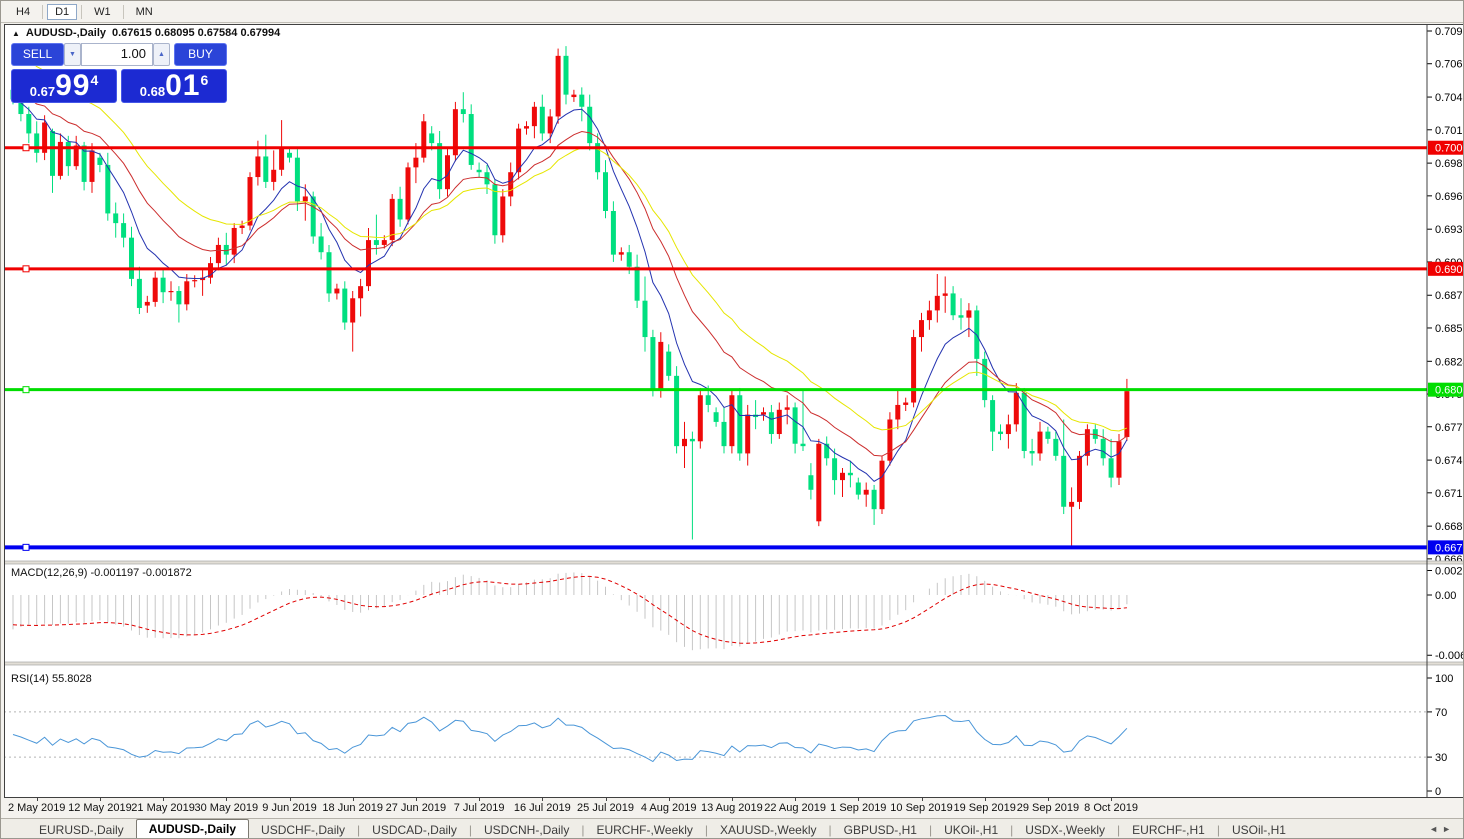 The width and height of the screenshot is (1464, 839). What do you see at coordinates (94, 80) in the screenshot?
I see `sell-price-pip: 4` at bounding box center [94, 80].